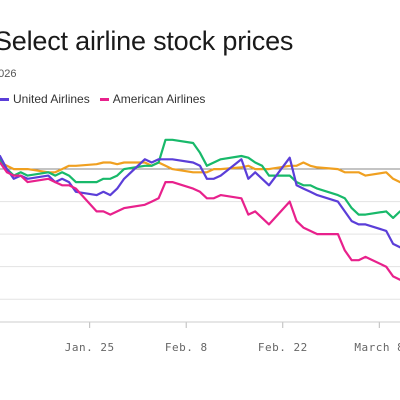 This screenshot has height=400, width=400. What do you see at coordinates (104, 99) in the screenshot?
I see `legend-swatch-american` at bounding box center [104, 99].